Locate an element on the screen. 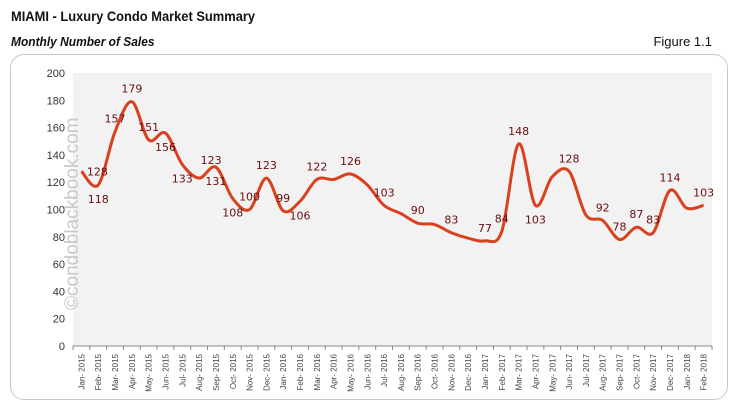 The image size is (738, 406). data-label: 92 is located at coordinates (603, 207).